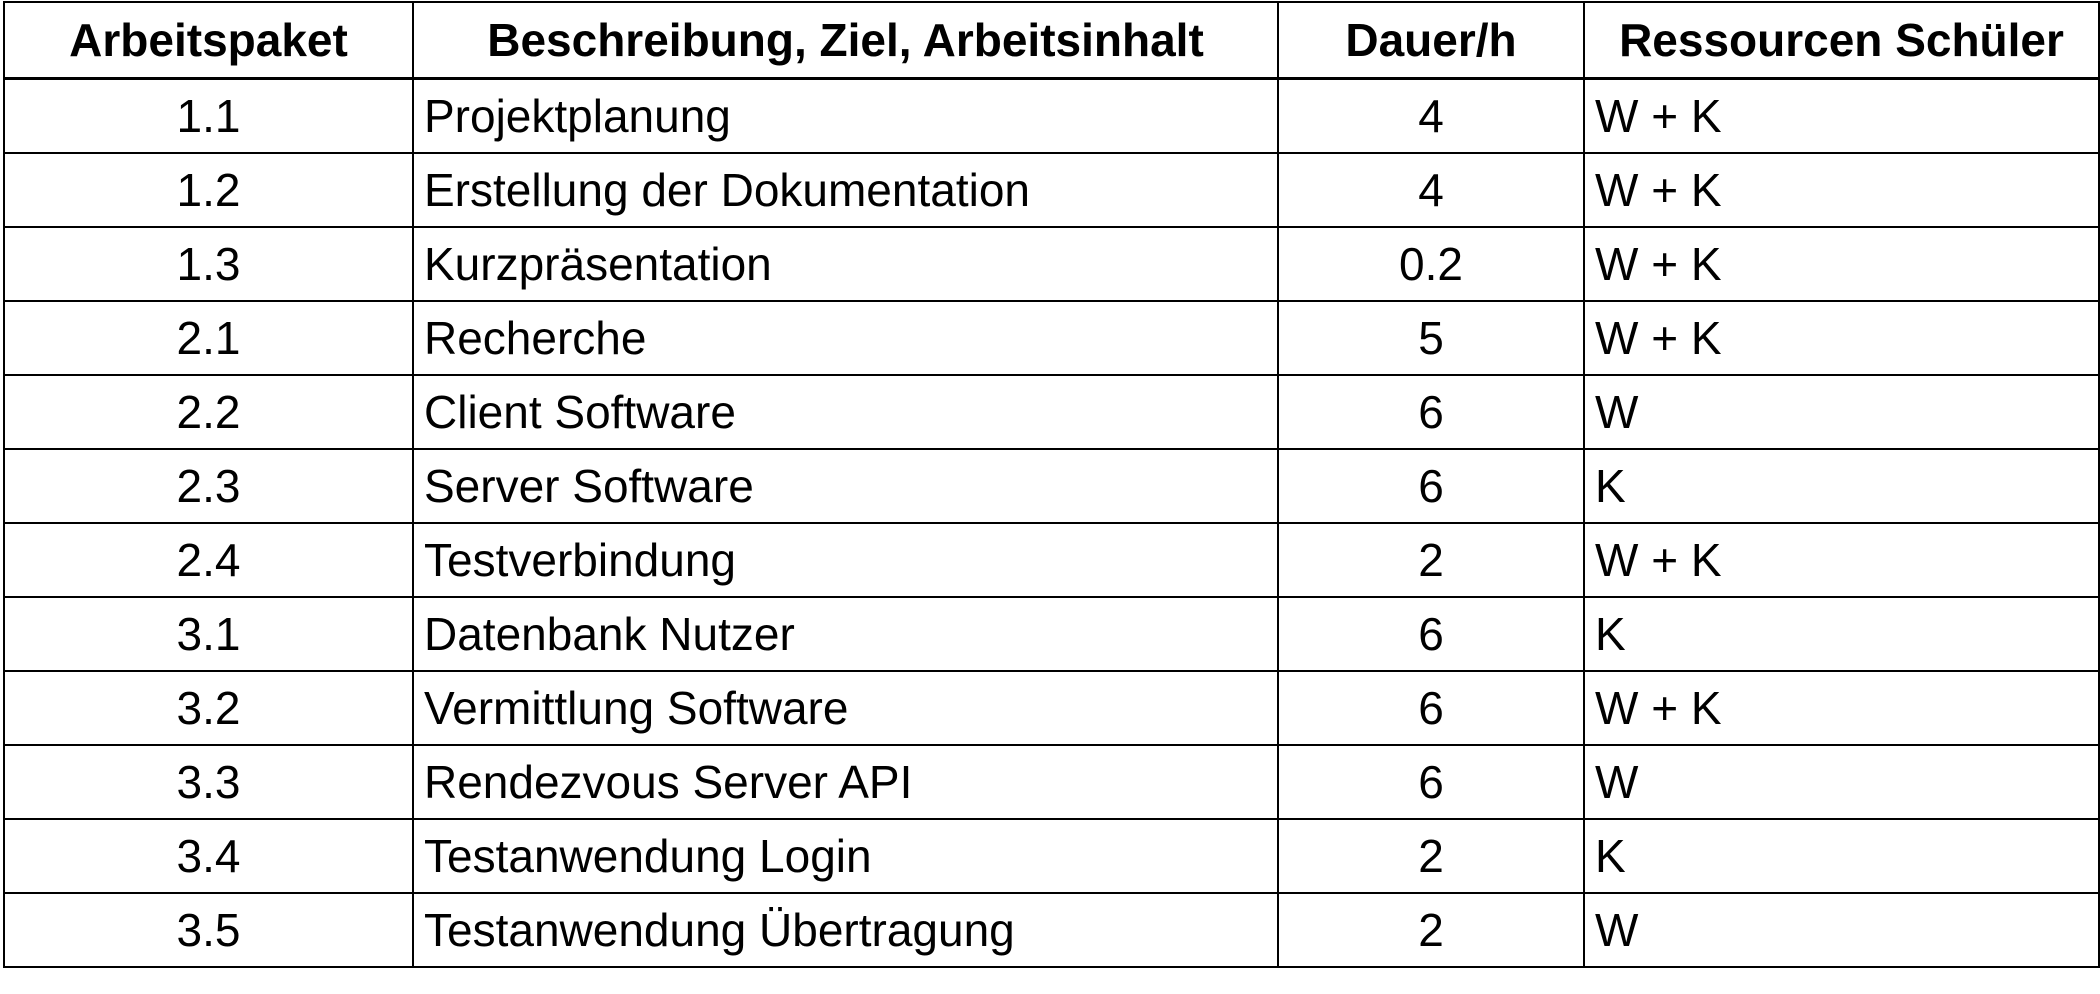  I want to click on table-row: 3.5 Testanwendung Übertragung 2 W, so click(1051, 929).